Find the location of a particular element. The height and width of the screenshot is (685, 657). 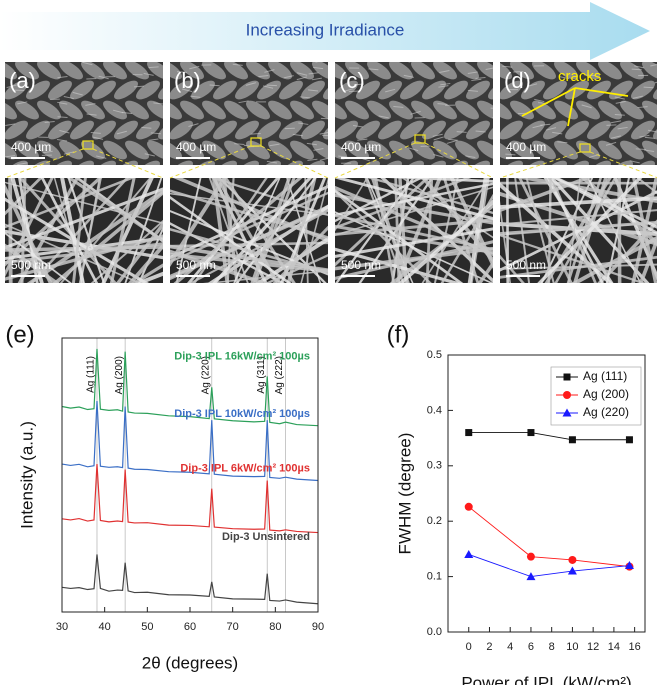

x-axis-label: Power of IPL (kW/cm²) is located at coordinates (546, 679).